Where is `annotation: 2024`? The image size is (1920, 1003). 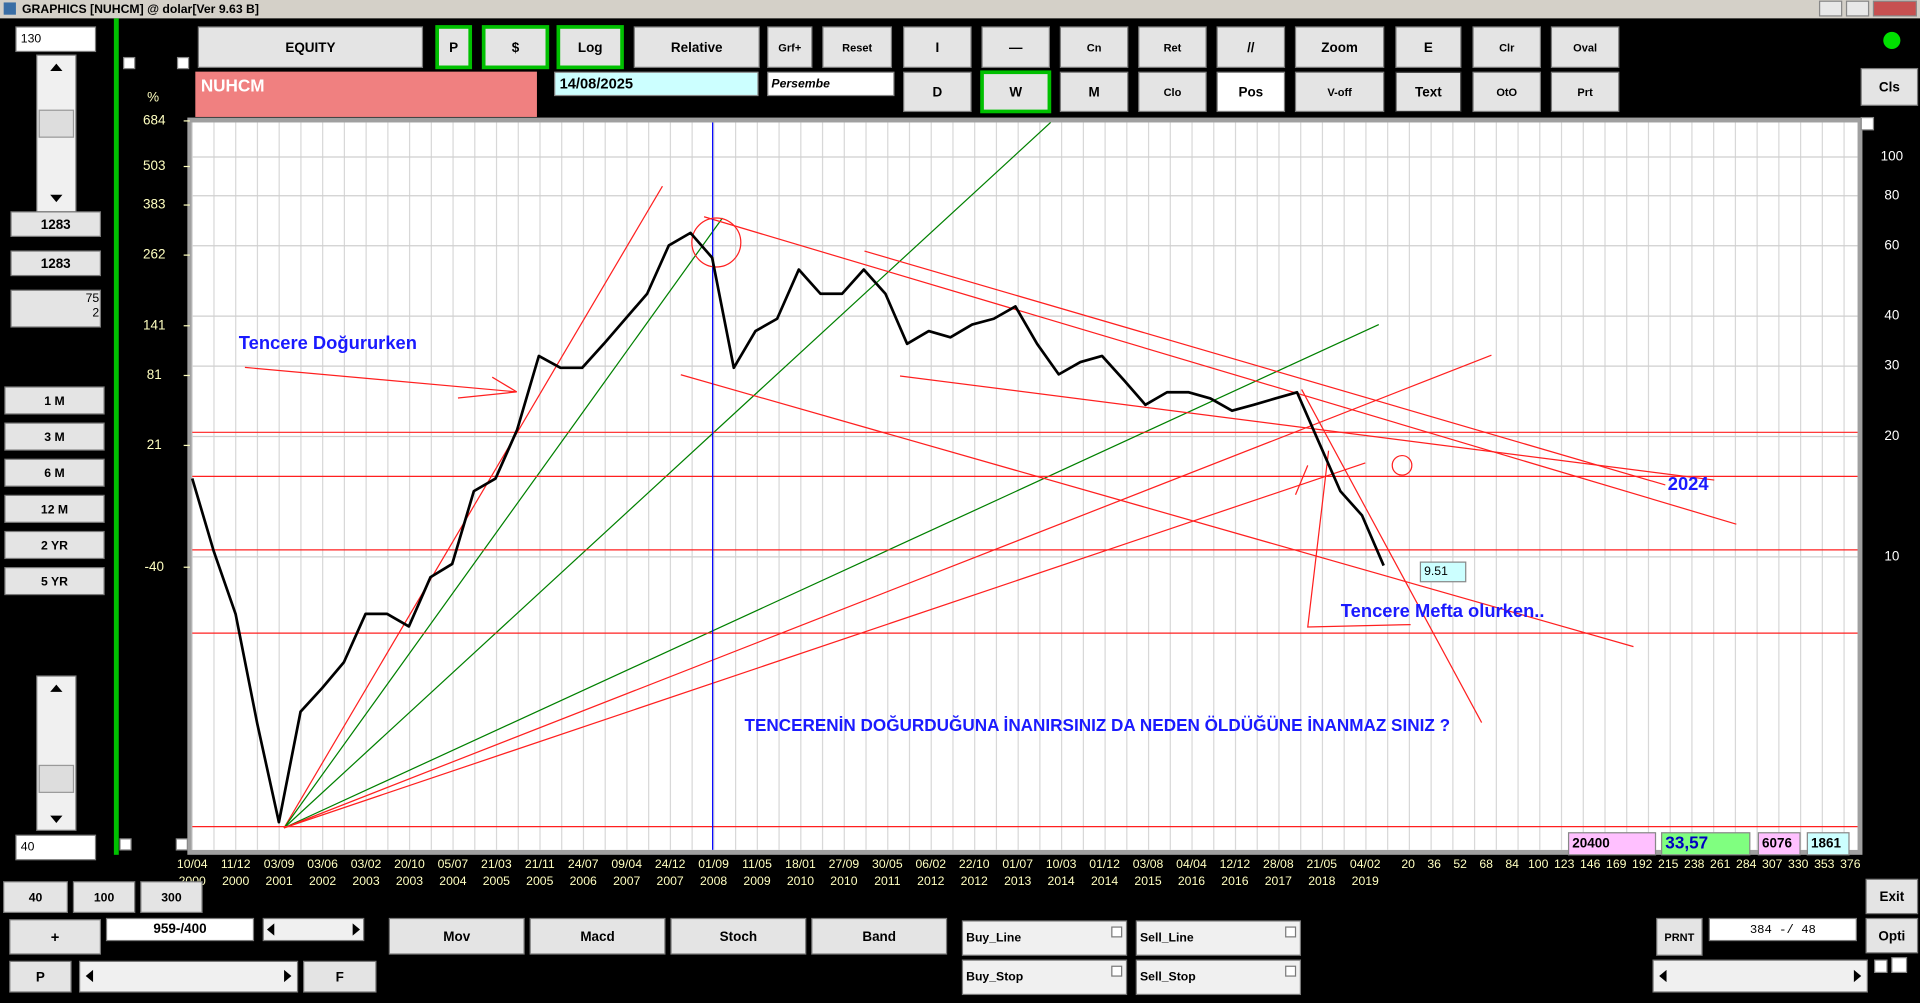 annotation: 2024 is located at coordinates (1689, 483).